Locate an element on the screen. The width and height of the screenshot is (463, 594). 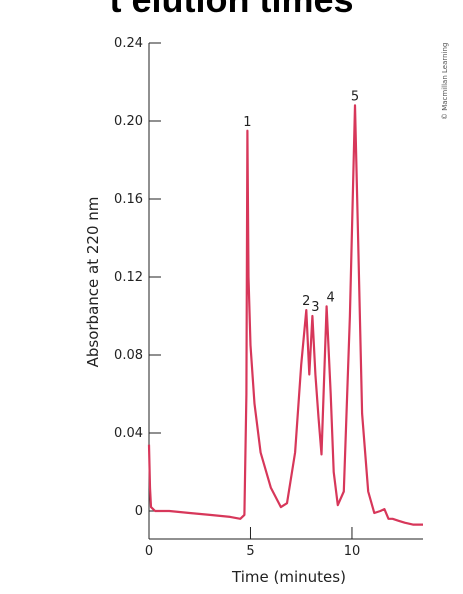
y-tick-label: 0.12 is located at coordinates (128, 277).